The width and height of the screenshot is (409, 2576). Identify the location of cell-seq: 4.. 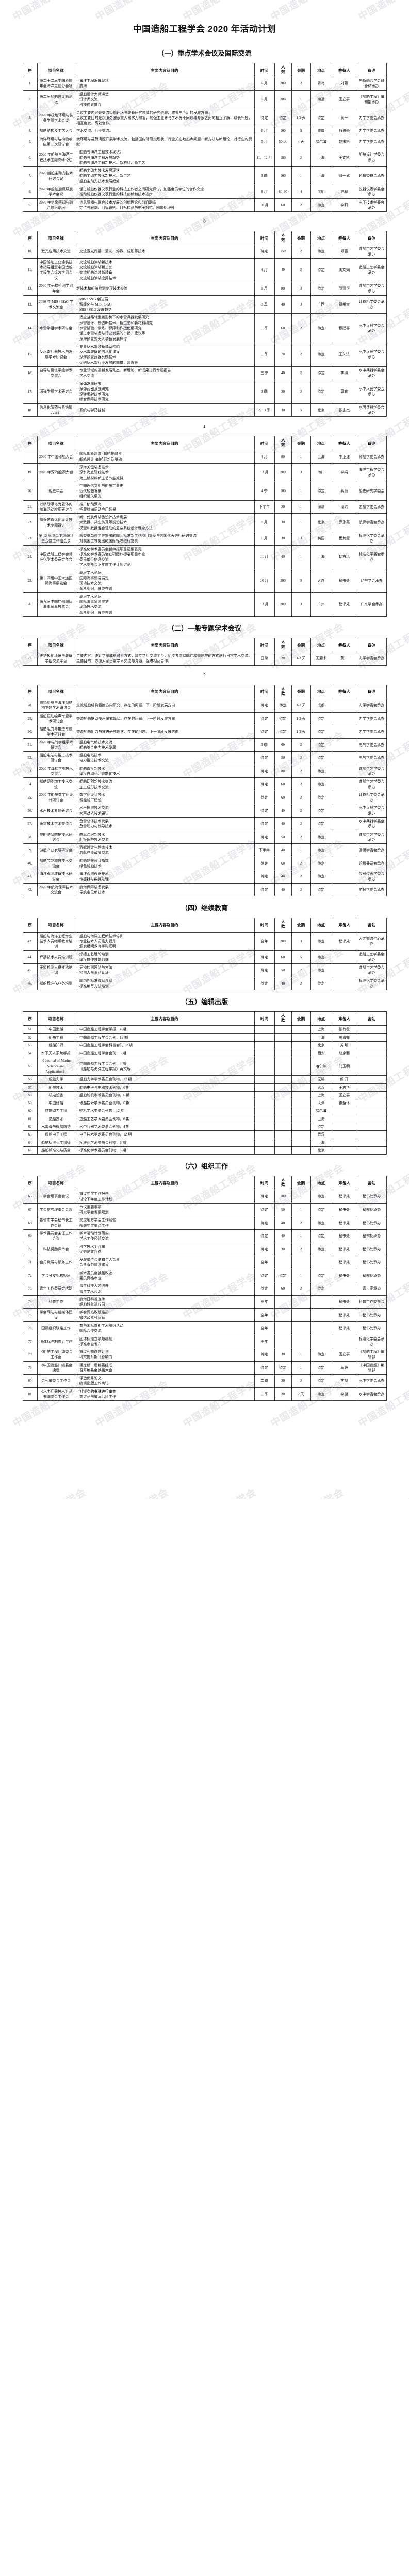
(30, 131).